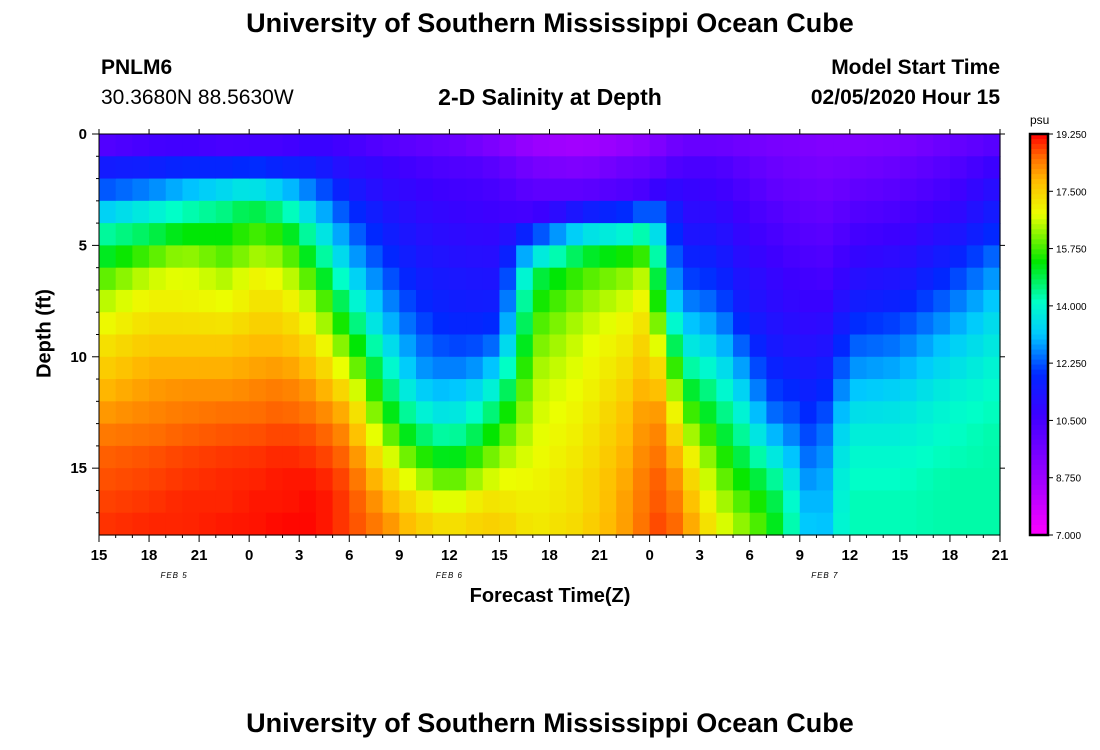 This screenshot has width=1100, height=750. Describe the element at coordinates (83, 245) in the screenshot. I see `y-tick-label: 5` at that location.